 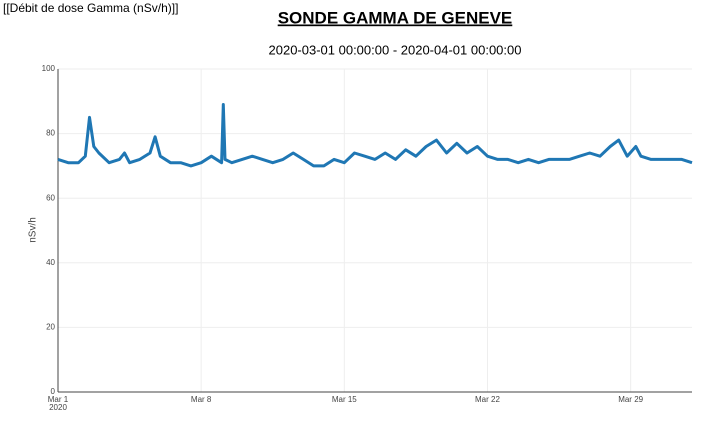 What do you see at coordinates (90, 8) in the screenshot?
I see `page-label: [[Débit de dose Gamma (nSv/h)]]` at bounding box center [90, 8].